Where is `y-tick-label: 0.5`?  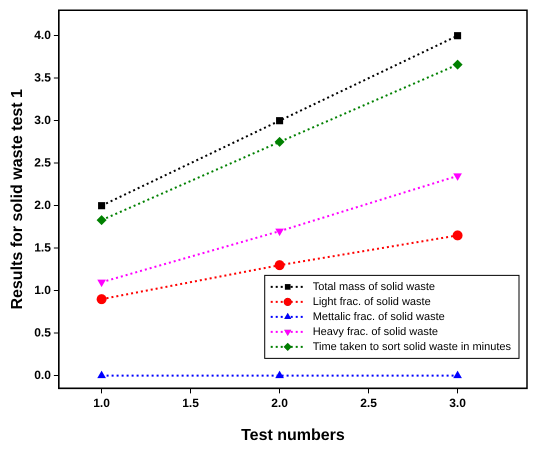
y-tick-label: 0.5 is located at coordinates (43, 332).